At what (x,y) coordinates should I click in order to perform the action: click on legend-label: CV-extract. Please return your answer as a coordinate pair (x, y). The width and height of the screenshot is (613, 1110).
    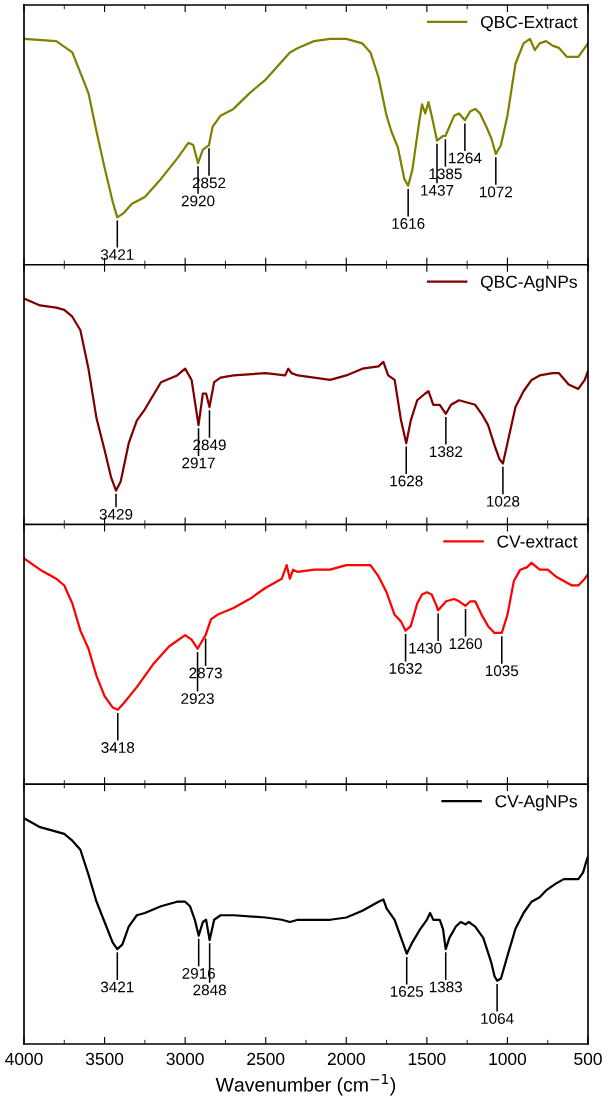
    Looking at the image, I should click on (537, 541).